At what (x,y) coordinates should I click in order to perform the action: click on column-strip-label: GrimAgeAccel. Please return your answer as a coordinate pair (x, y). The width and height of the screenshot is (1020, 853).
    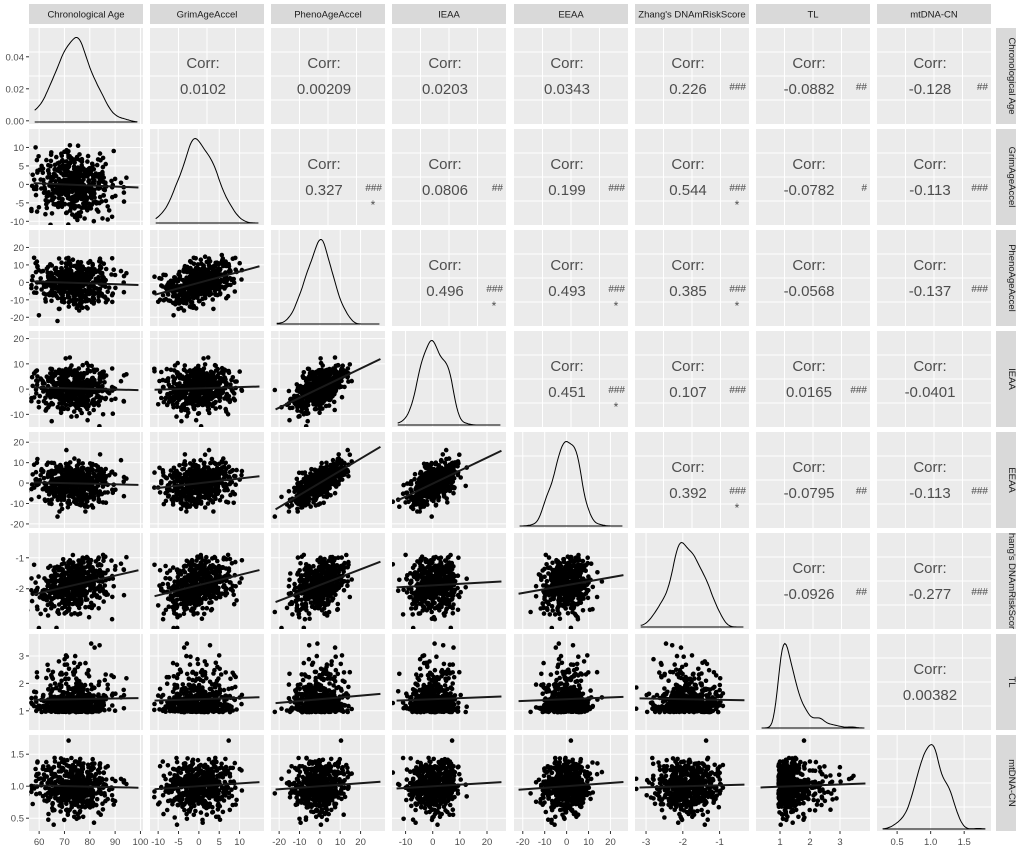
    Looking at the image, I should click on (207, 15).